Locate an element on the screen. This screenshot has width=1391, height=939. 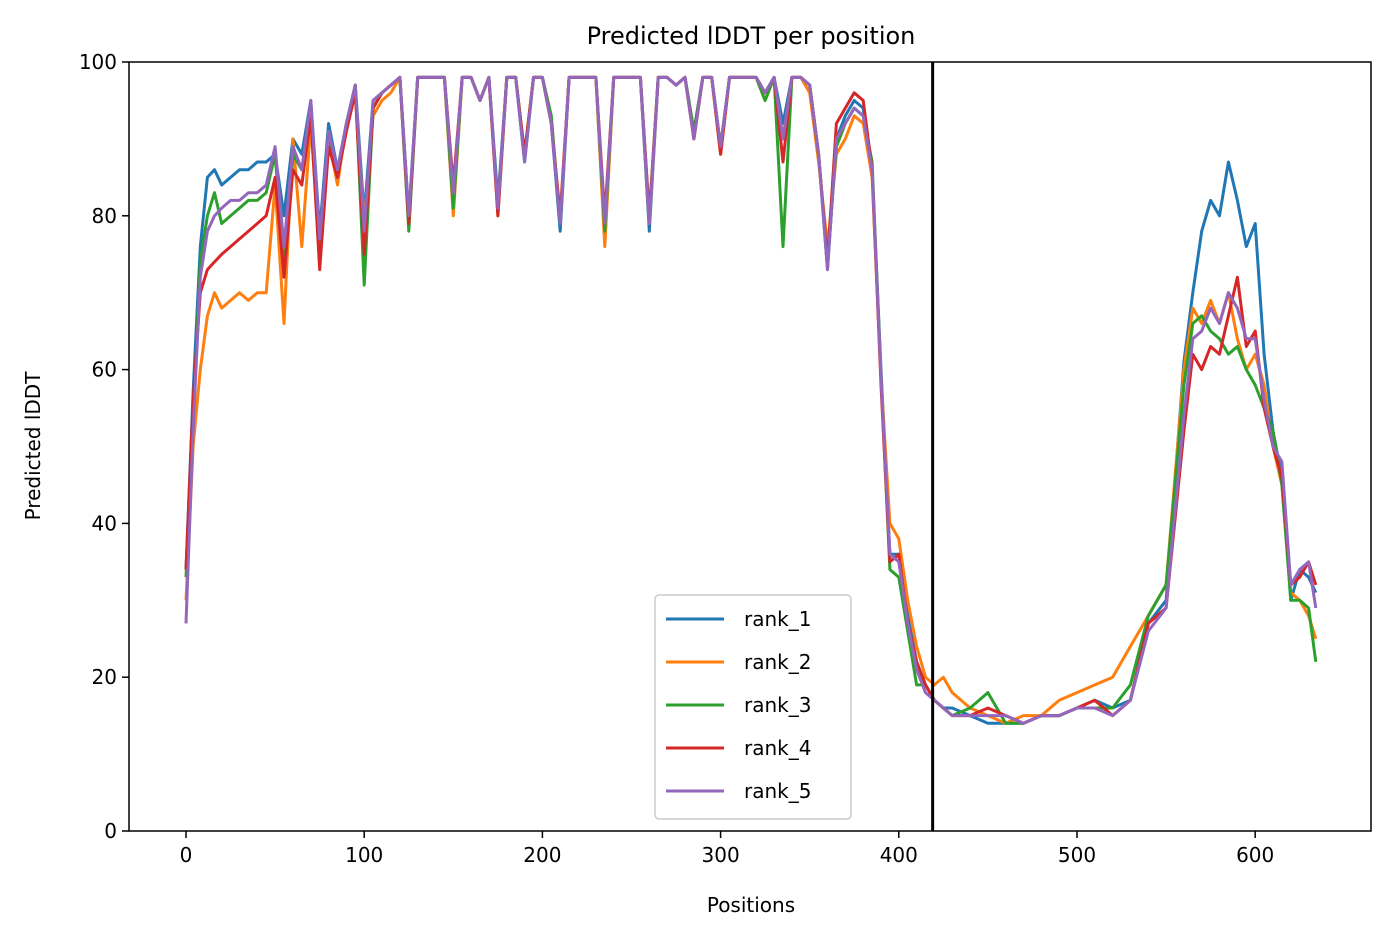
y-axis-ticks: 0 20 40 60 80 100 is located at coordinates (104, 446).